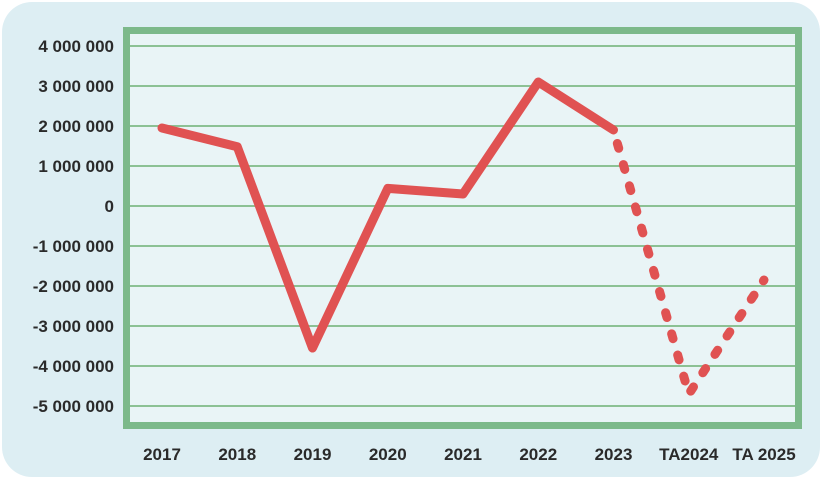 Image resolution: width=822 pixels, height=481 pixels. I want to click on x-axis-tick-label: 2018, so click(237, 454).